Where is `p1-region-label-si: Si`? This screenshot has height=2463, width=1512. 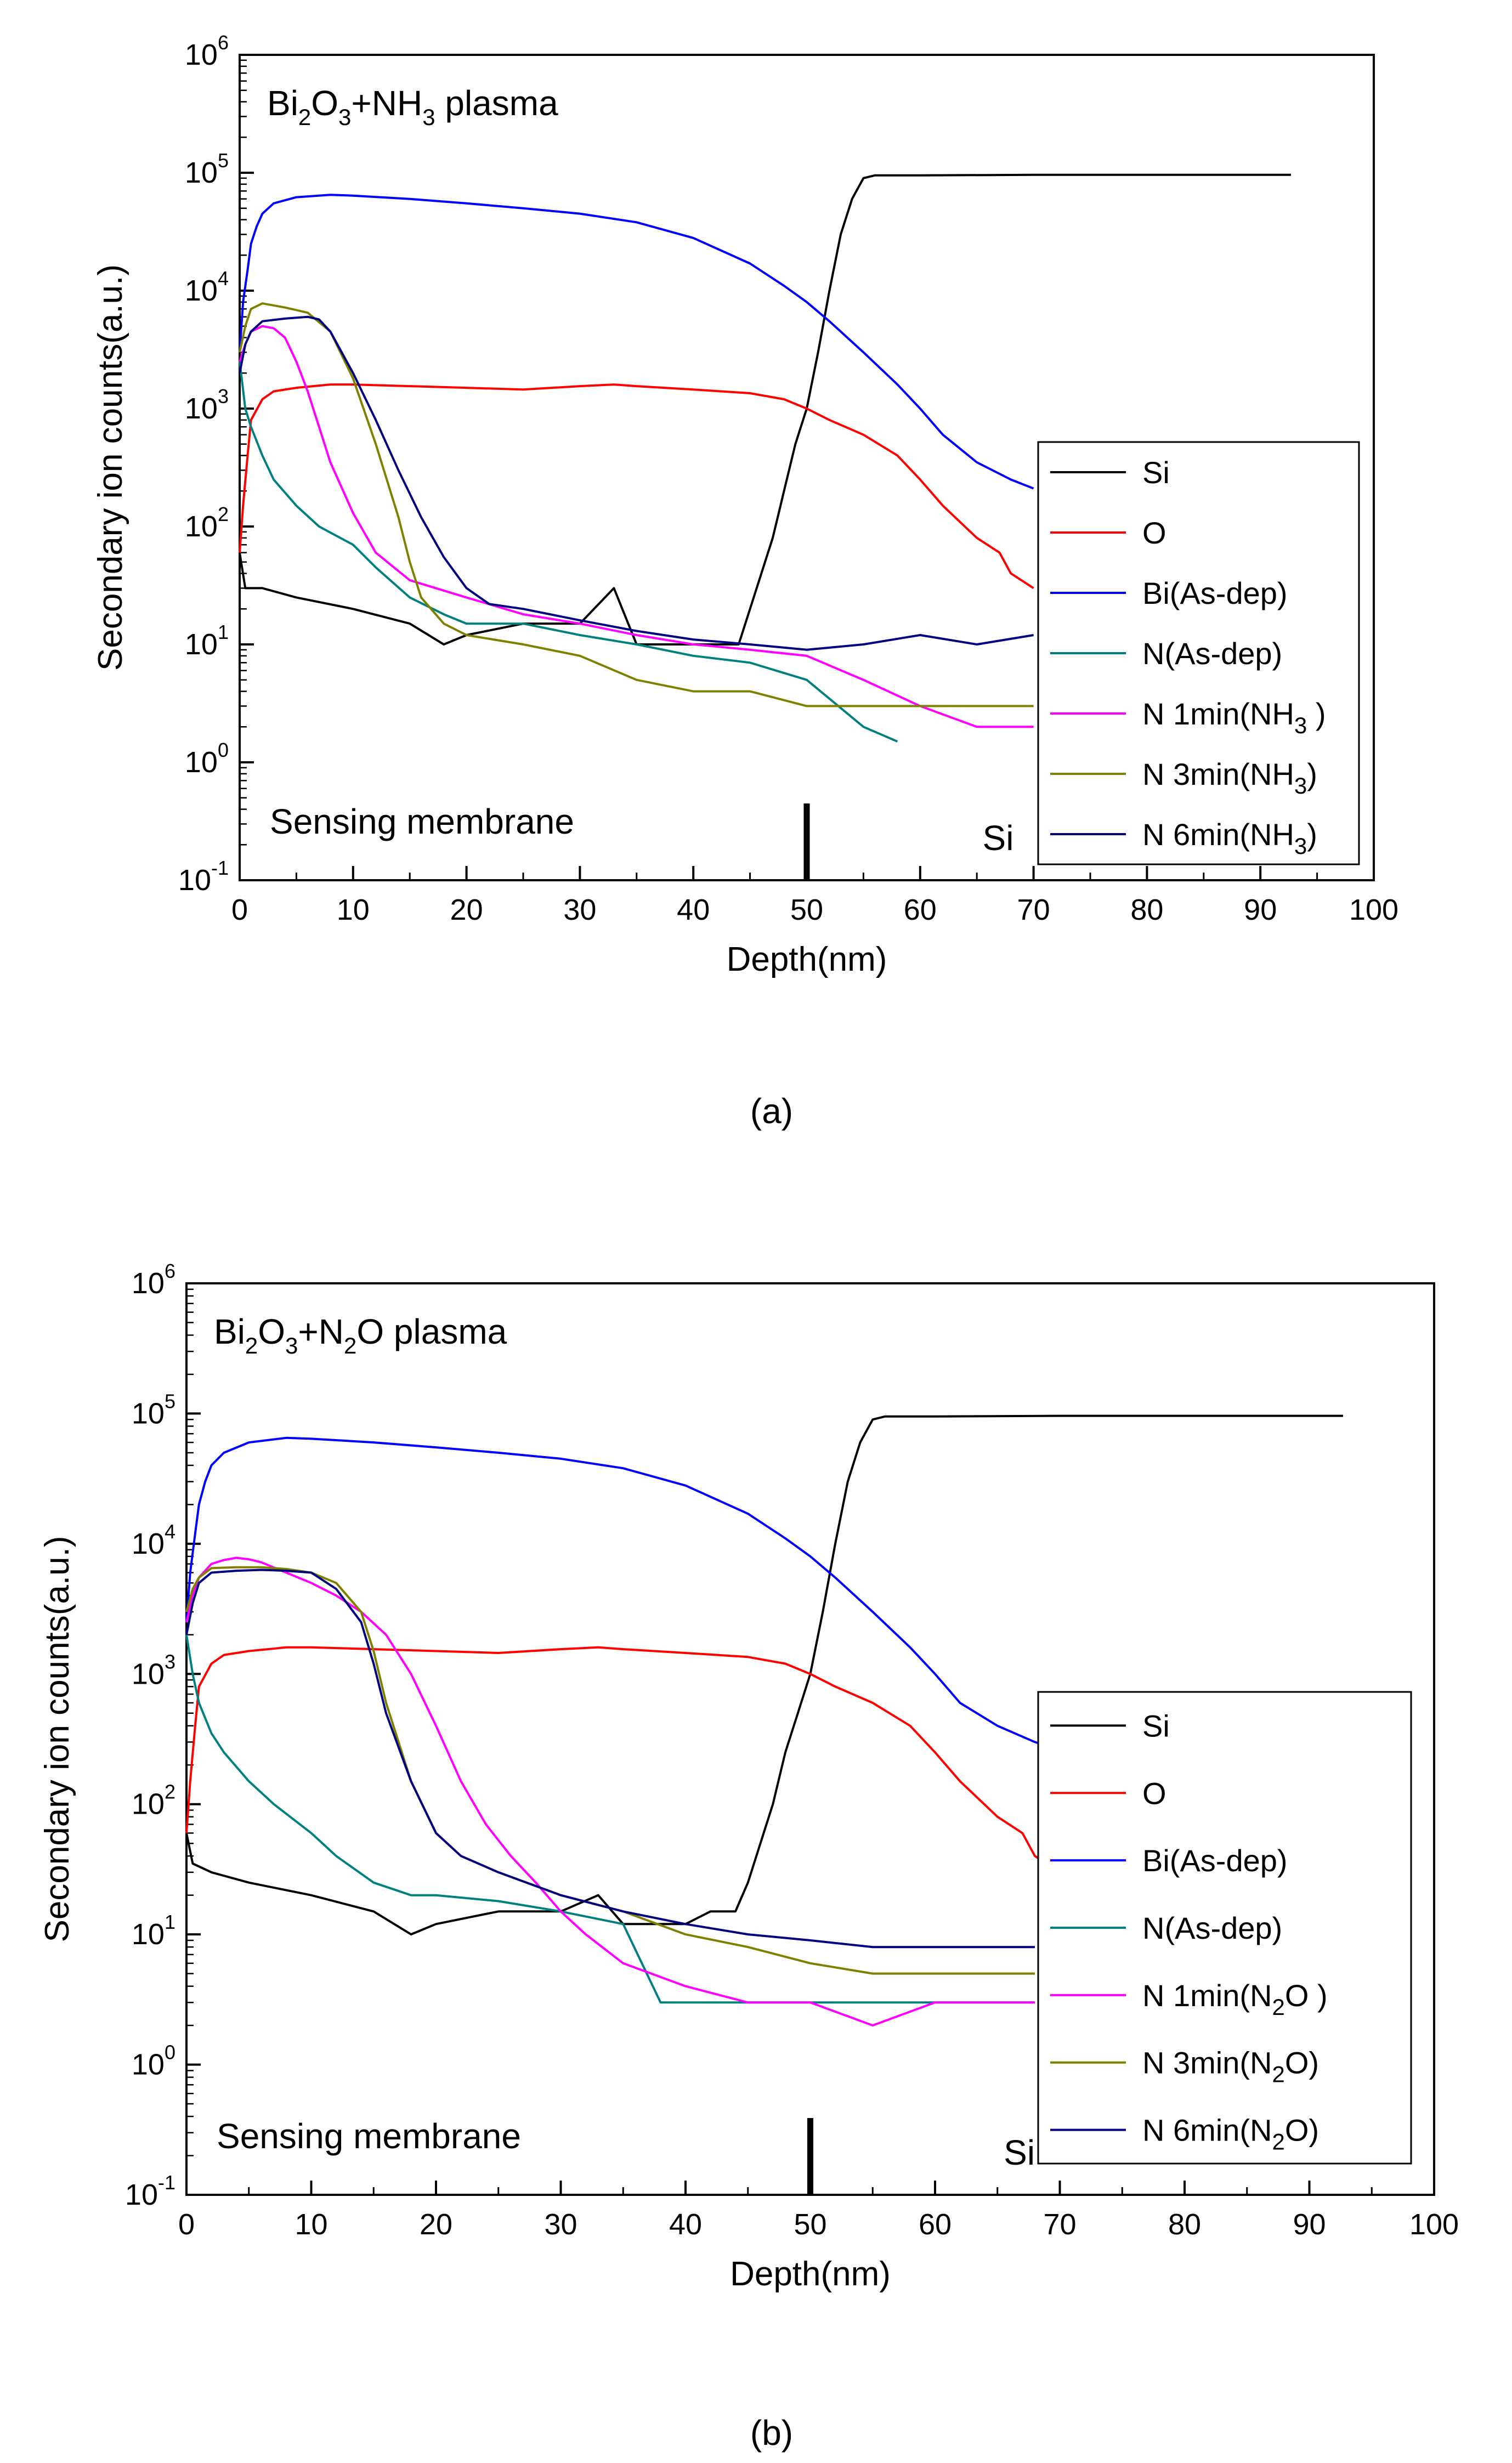
p1-region-label-si: Si is located at coordinates (1019, 2152).